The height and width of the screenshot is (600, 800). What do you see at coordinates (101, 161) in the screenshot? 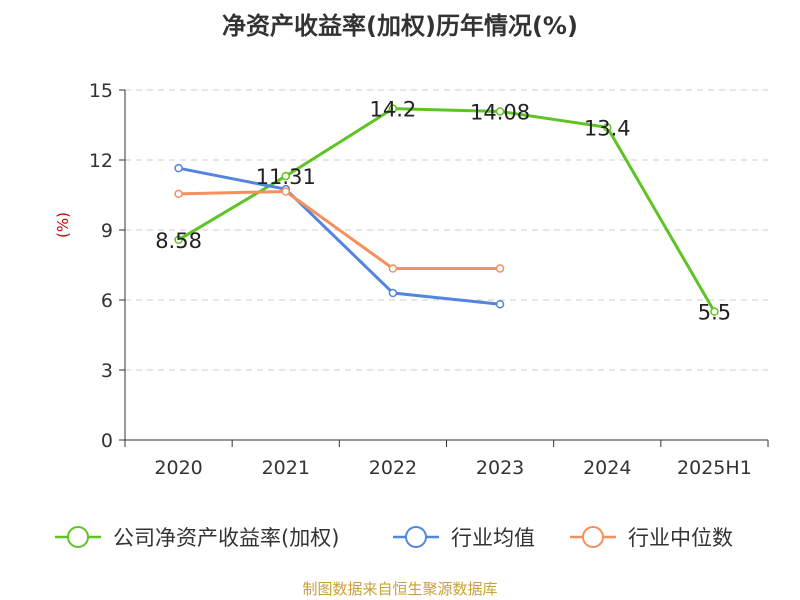
I see `y-tick-label: 12` at bounding box center [101, 161].